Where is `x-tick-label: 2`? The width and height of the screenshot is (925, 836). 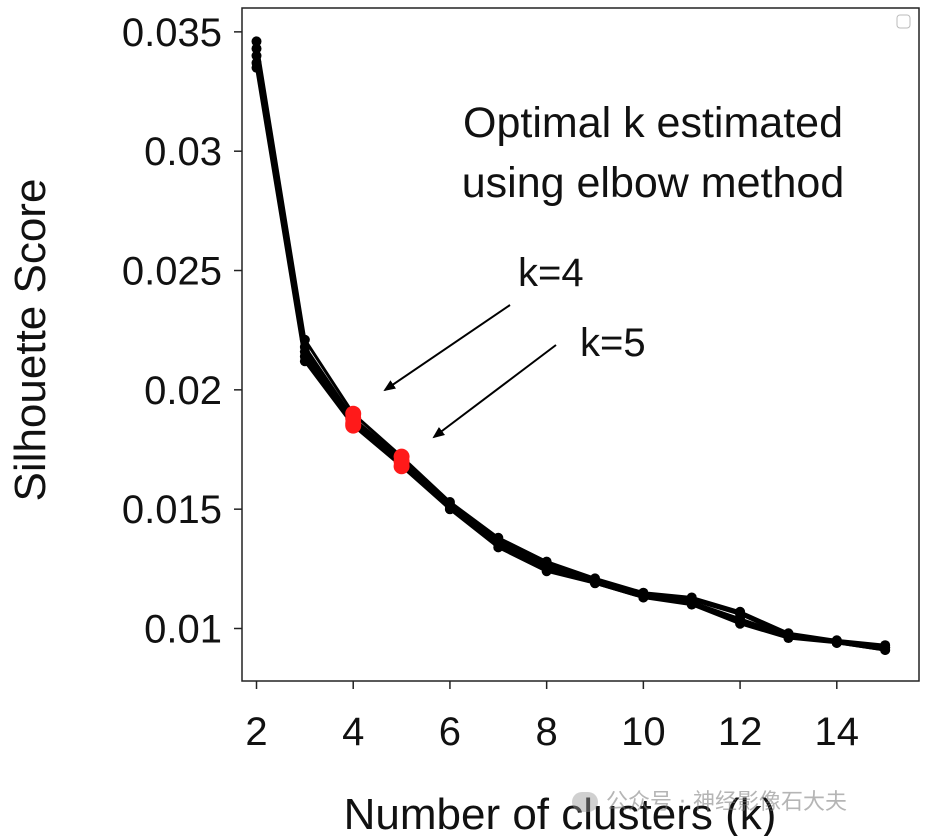 x-tick-label: 2 is located at coordinates (256, 732).